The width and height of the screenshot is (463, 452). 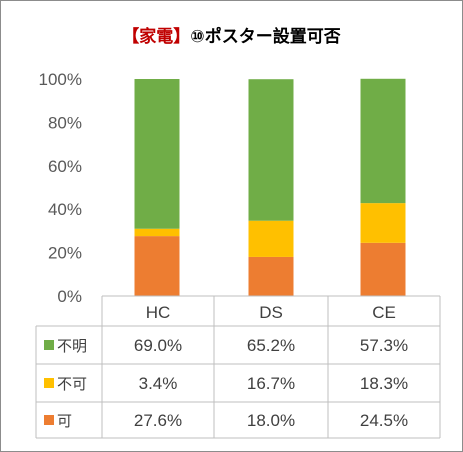 I want to click on x-tick-label: DS, so click(x=271, y=312).